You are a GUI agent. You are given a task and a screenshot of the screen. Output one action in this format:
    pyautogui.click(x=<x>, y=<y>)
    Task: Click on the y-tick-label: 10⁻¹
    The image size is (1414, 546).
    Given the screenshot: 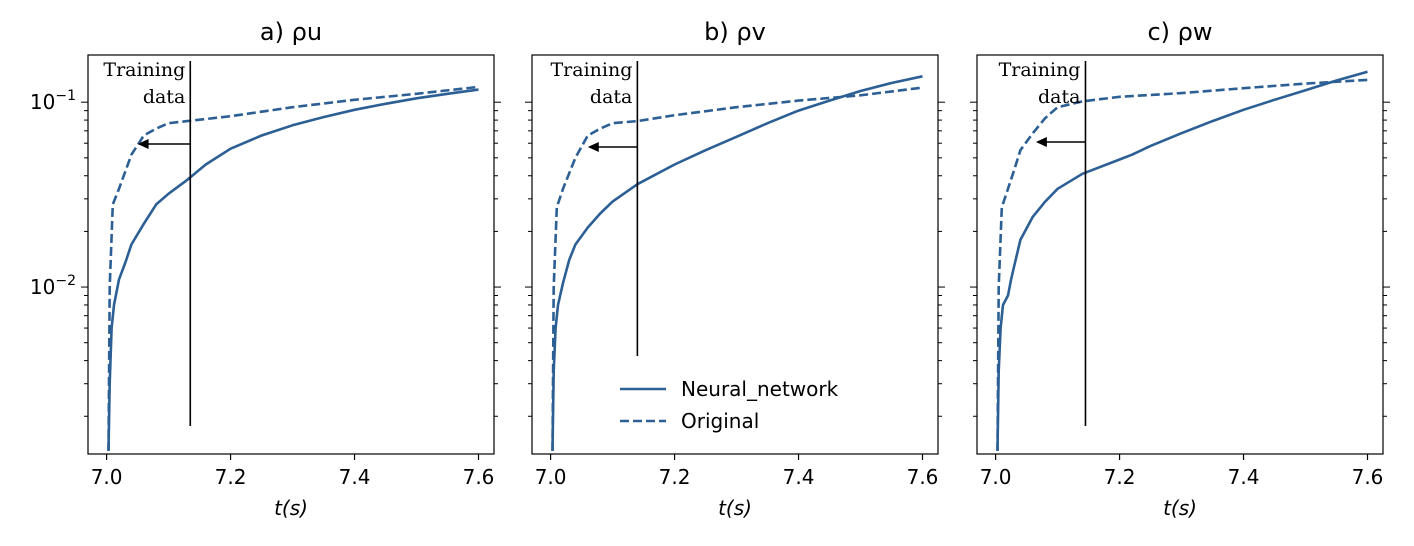 What is the action you would take?
    pyautogui.click(x=53, y=101)
    